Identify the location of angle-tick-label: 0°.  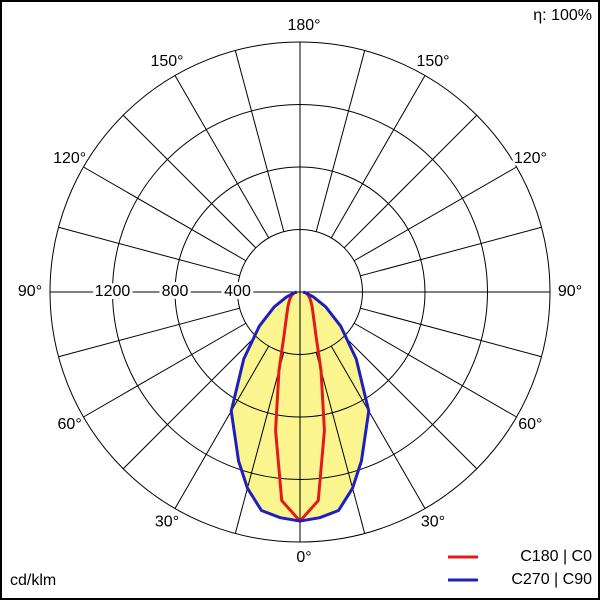
(303, 557).